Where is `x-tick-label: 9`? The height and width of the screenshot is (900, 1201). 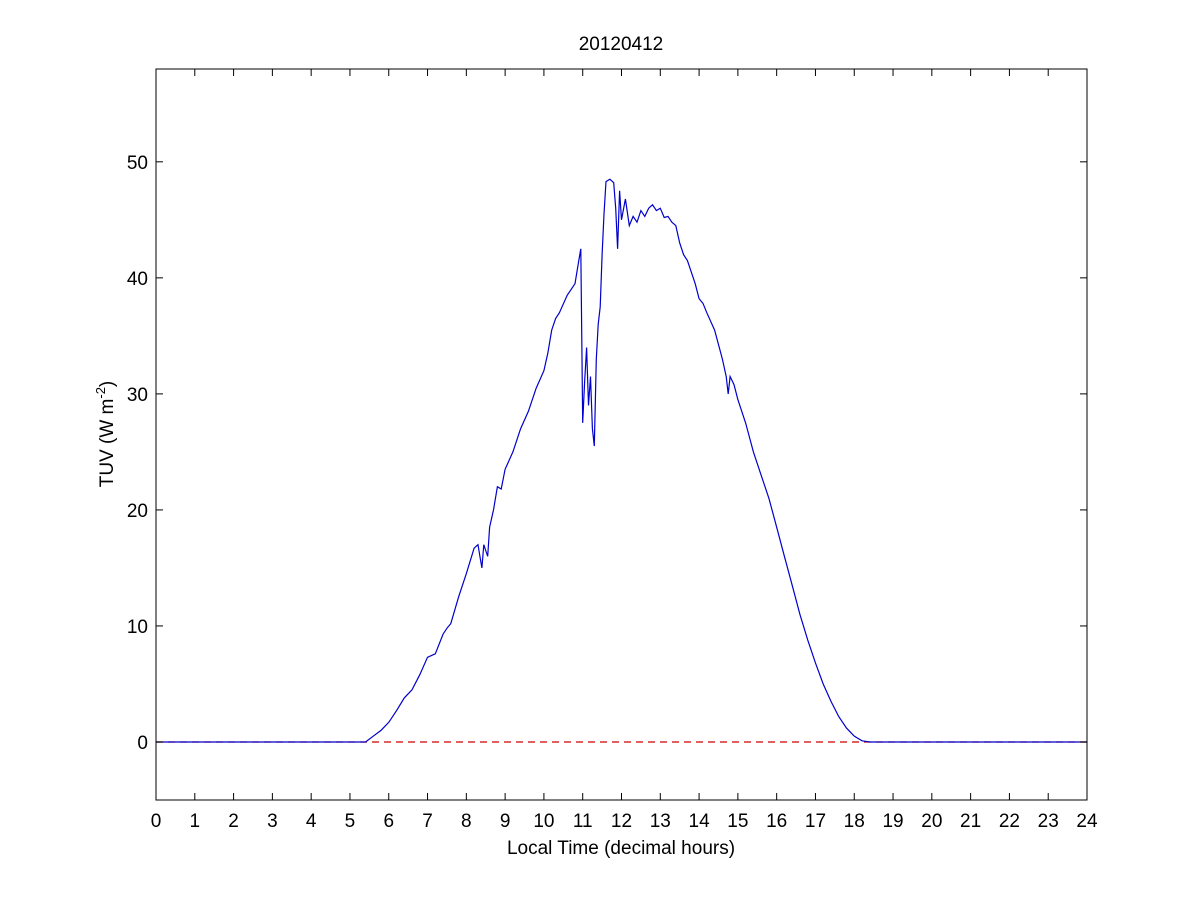
x-tick-label: 9 is located at coordinates (505, 821).